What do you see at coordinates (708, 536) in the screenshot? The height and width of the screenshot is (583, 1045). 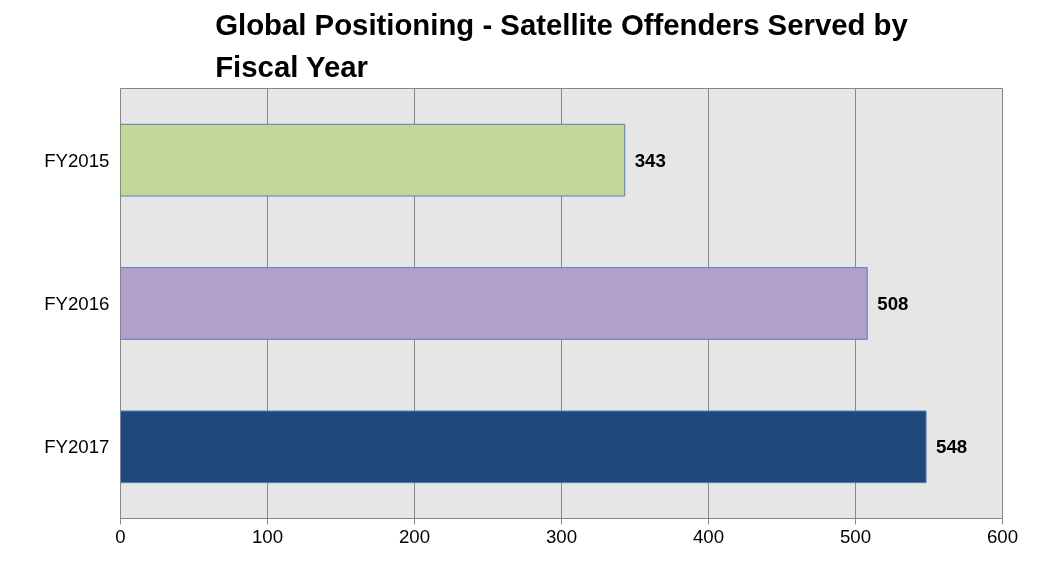 I see `x-tick-label: 400` at bounding box center [708, 536].